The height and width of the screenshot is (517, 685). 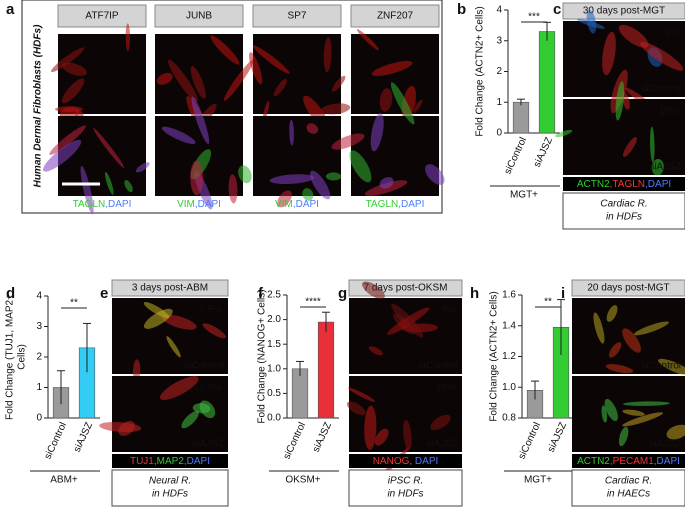 I want to click on y-axis-label: Fold Change (ACTN2+ Cells), so click(x=494, y=356).